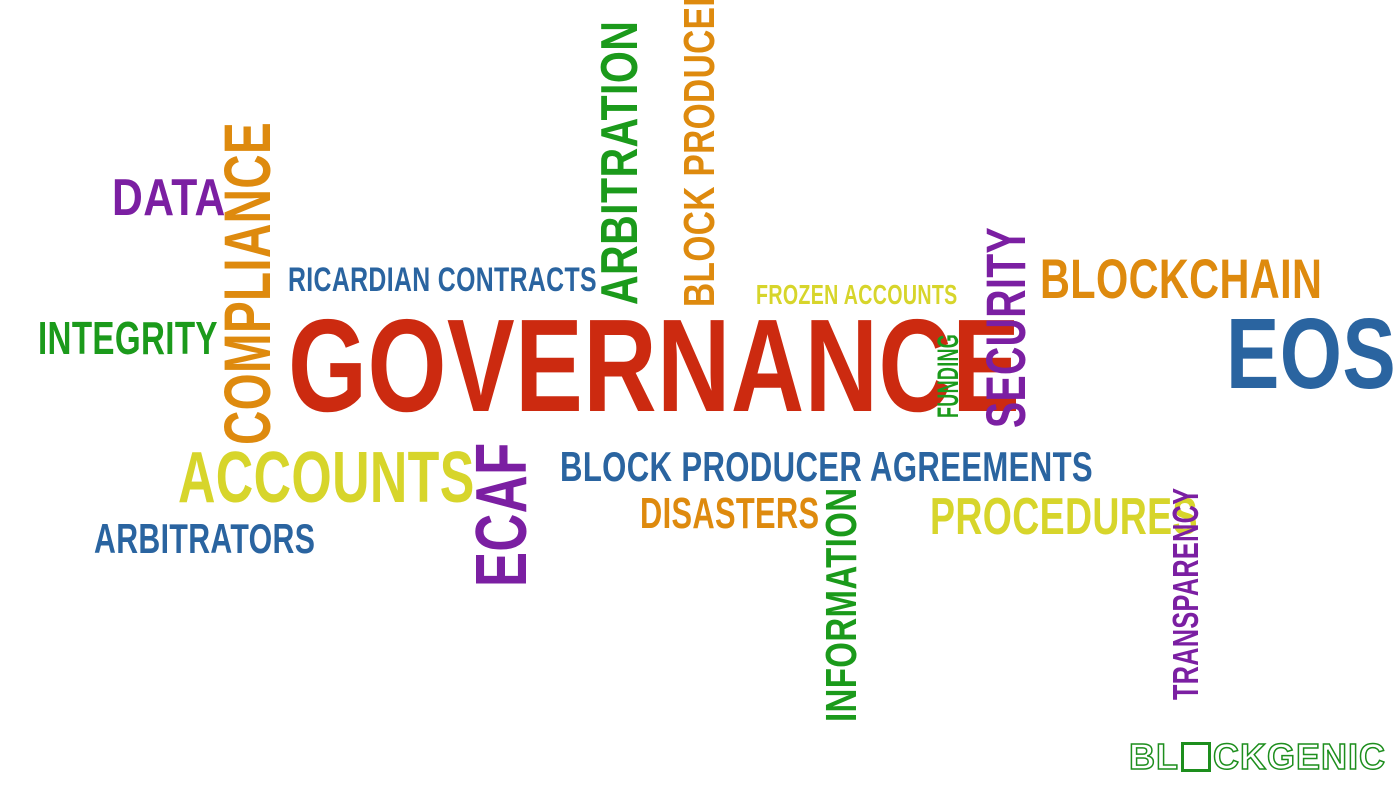 Image resolution: width=1400 pixels, height=788 pixels. What do you see at coordinates (730, 513) in the screenshot?
I see `word-disasters: DISASTERS` at bounding box center [730, 513].